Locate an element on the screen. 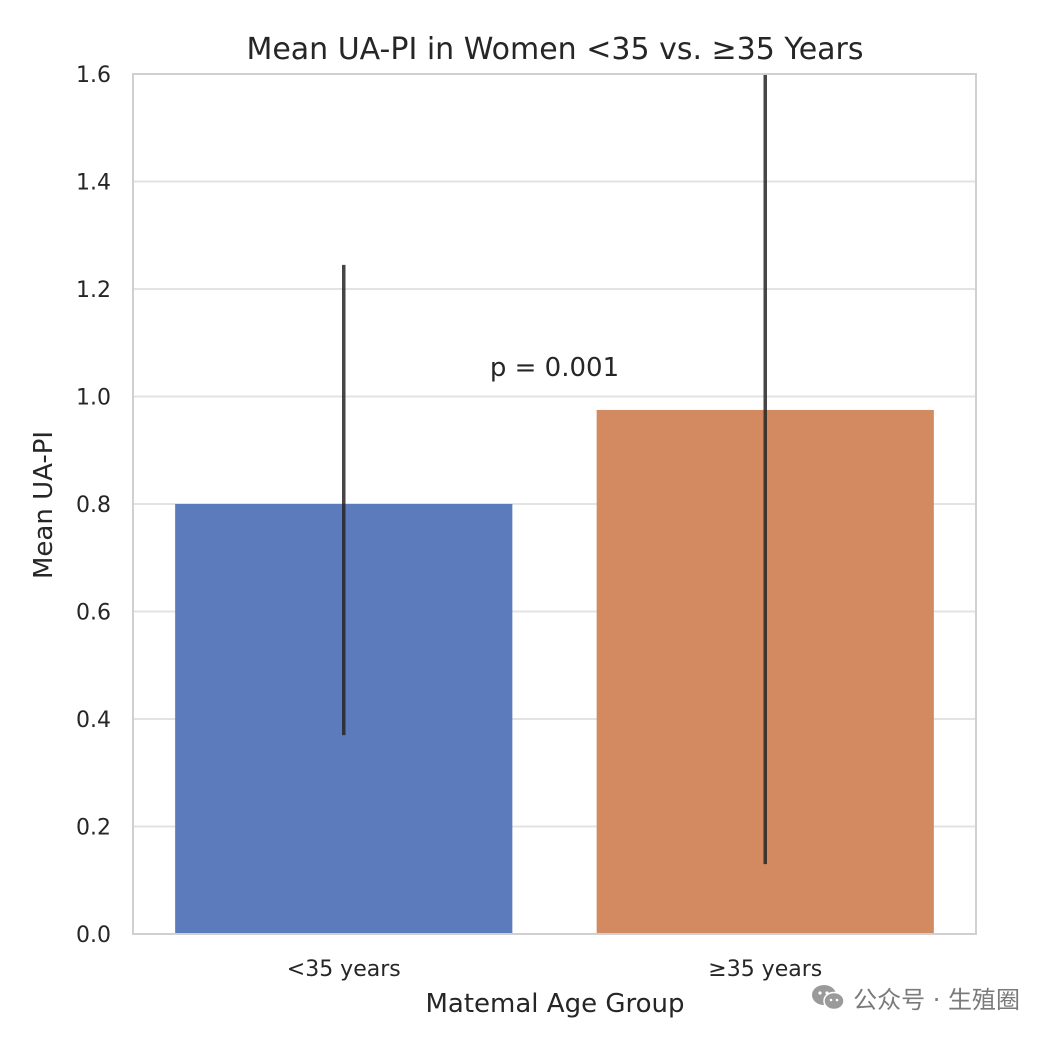  p-value-annotation: p = 0.001 is located at coordinates (554, 368).